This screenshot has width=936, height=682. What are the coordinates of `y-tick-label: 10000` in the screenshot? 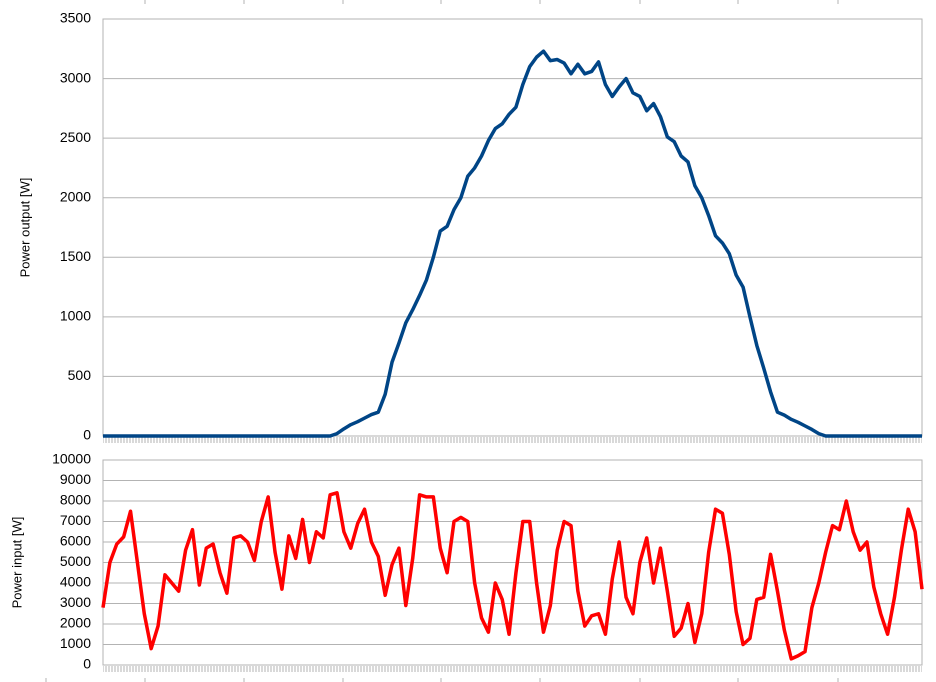 It's located at (71, 459).